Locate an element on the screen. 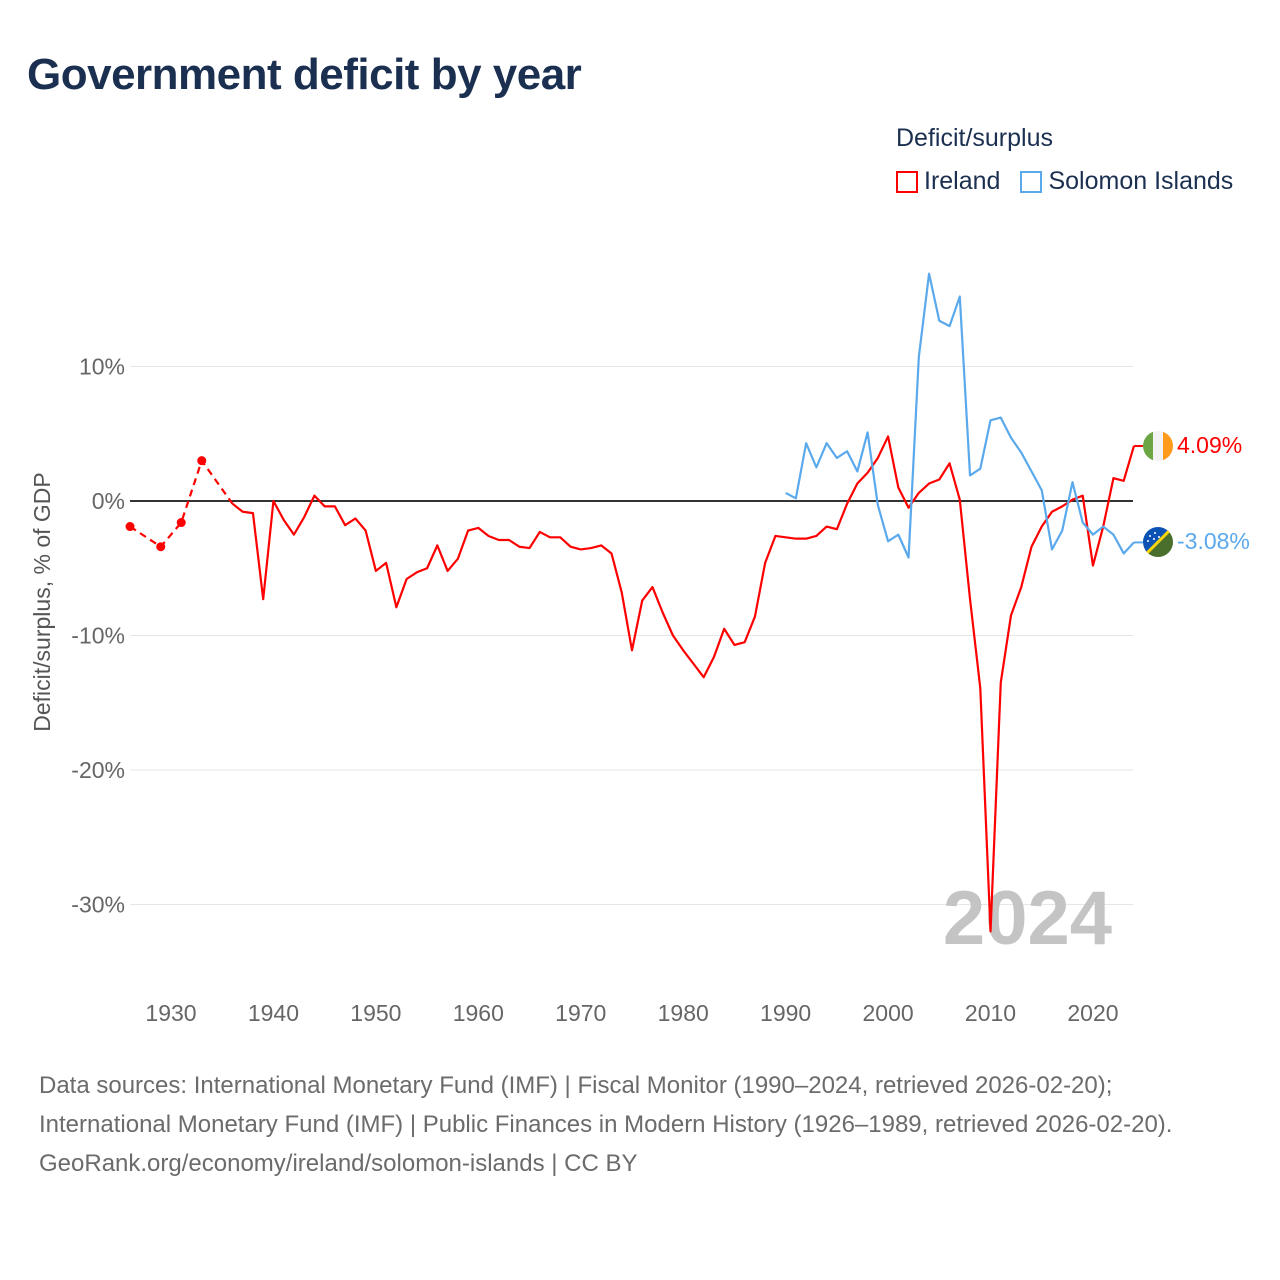 This screenshot has width=1280, height=1280. x-tick-label: 2020 is located at coordinates (1092, 1013).